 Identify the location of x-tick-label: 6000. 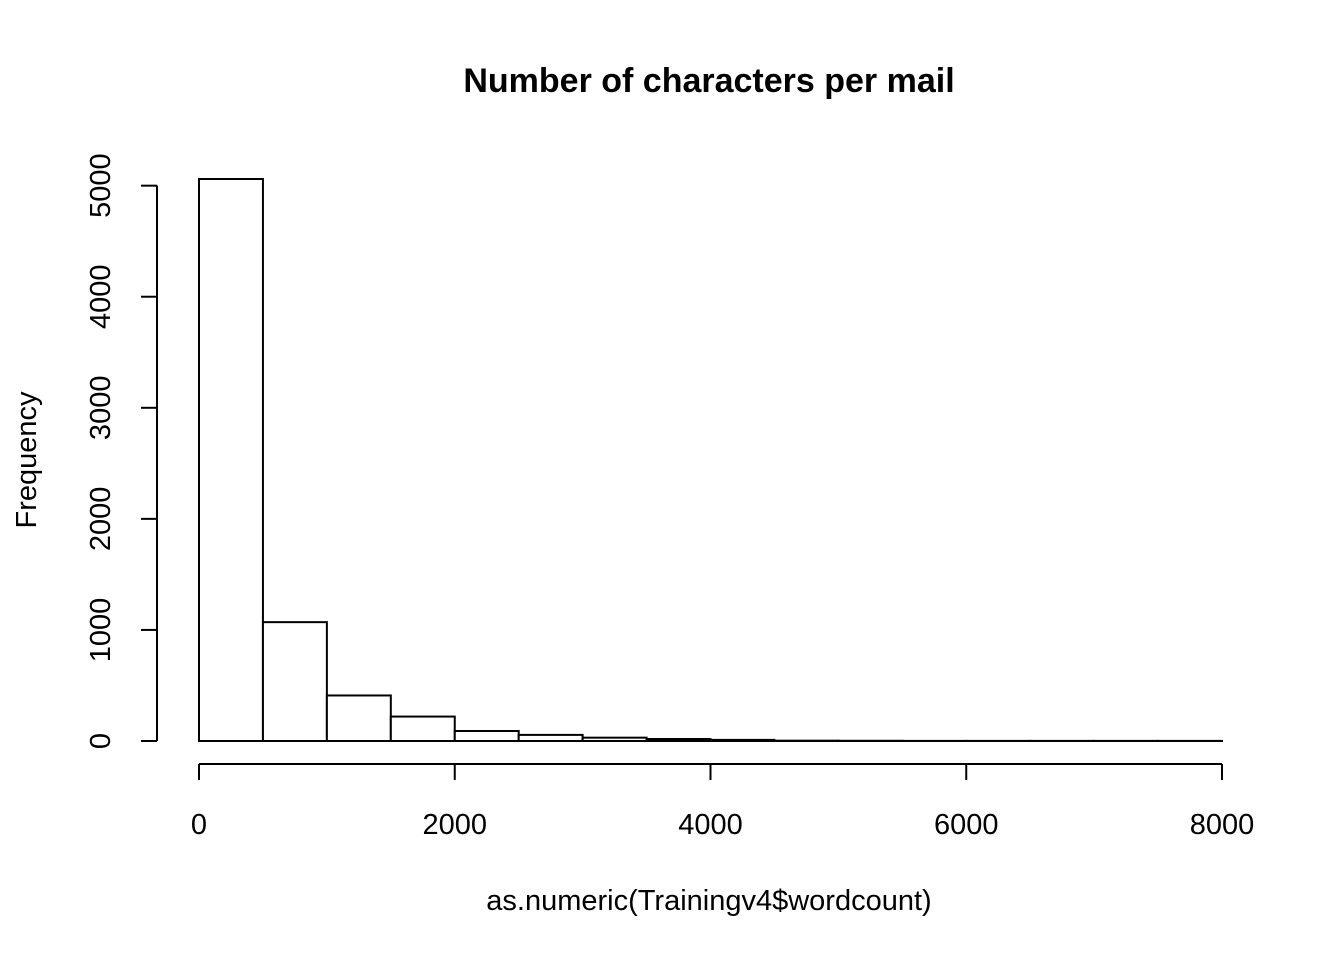
(966, 825).